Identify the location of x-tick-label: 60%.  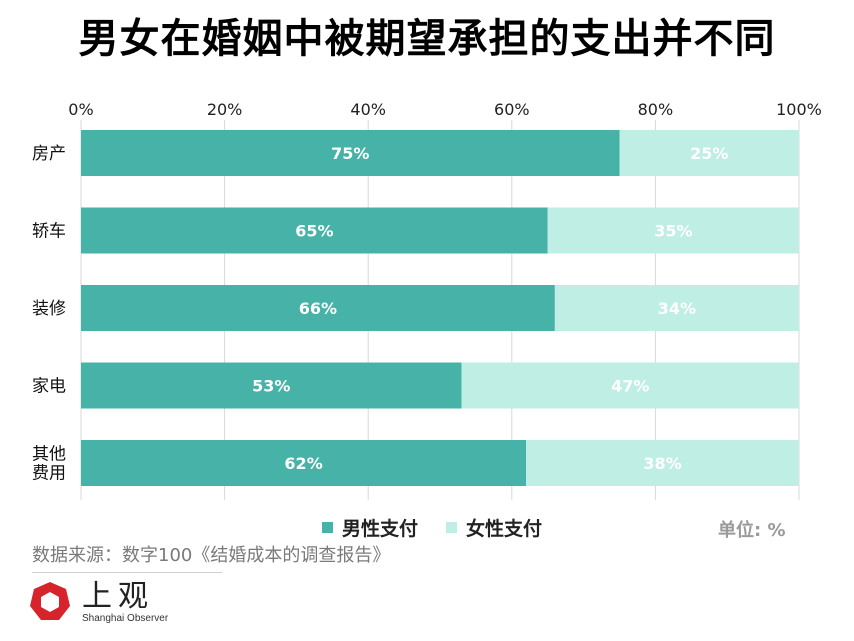
(512, 109).